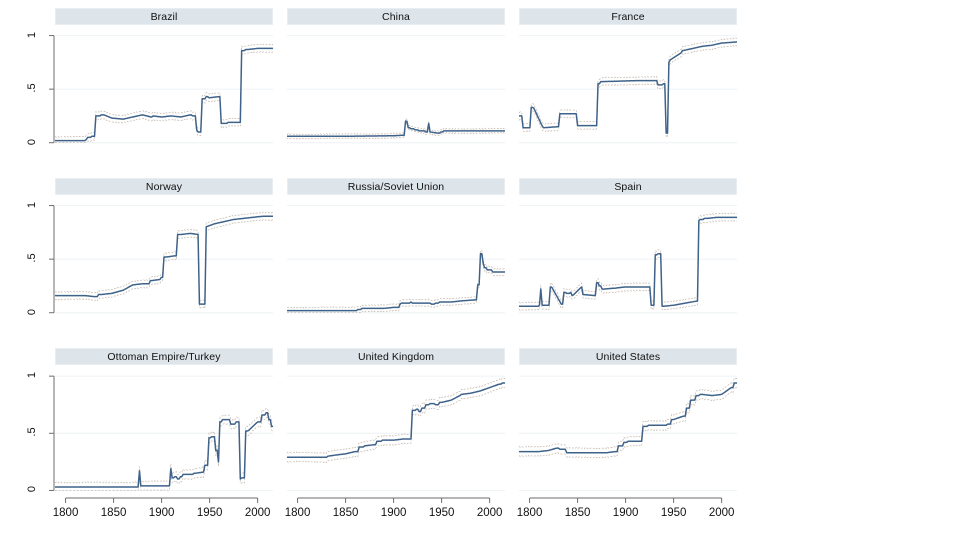 This screenshot has width=960, height=548. What do you see at coordinates (628, 356) in the screenshot?
I see `panel-title: United States` at bounding box center [628, 356].